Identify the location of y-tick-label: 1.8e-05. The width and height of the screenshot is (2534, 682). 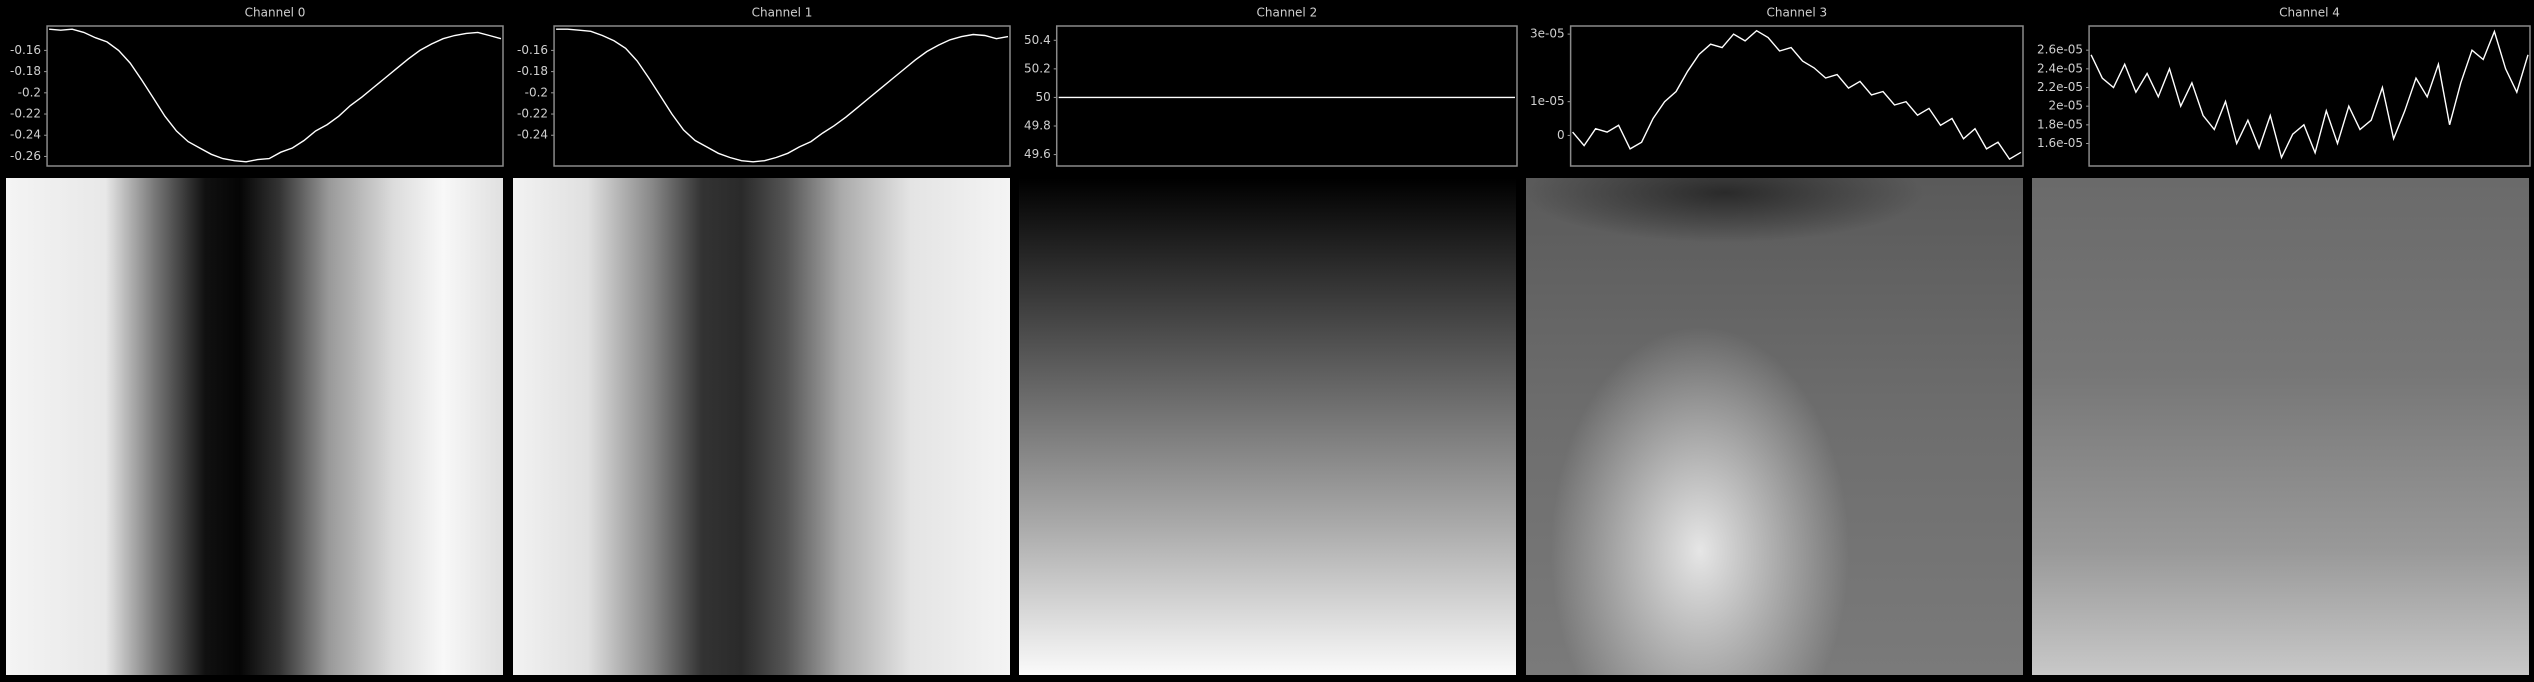
(2060, 124).